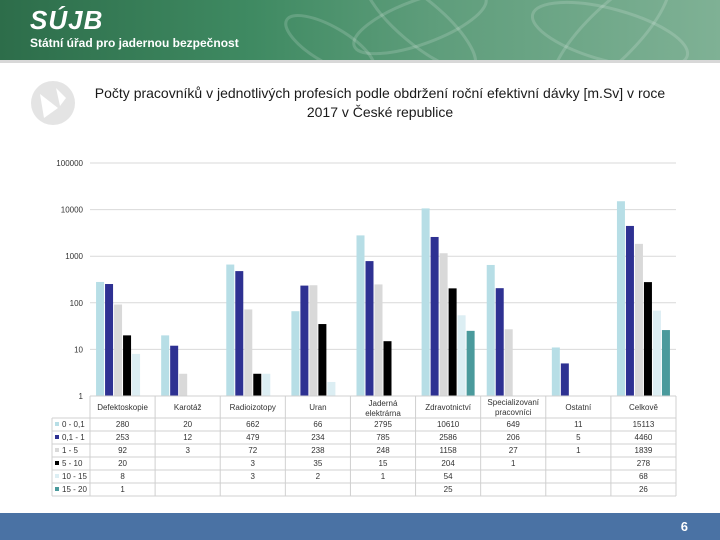 This screenshot has width=720, height=540. What do you see at coordinates (67, 20) in the screenshot?
I see `logo: SÚJB` at bounding box center [67, 20].